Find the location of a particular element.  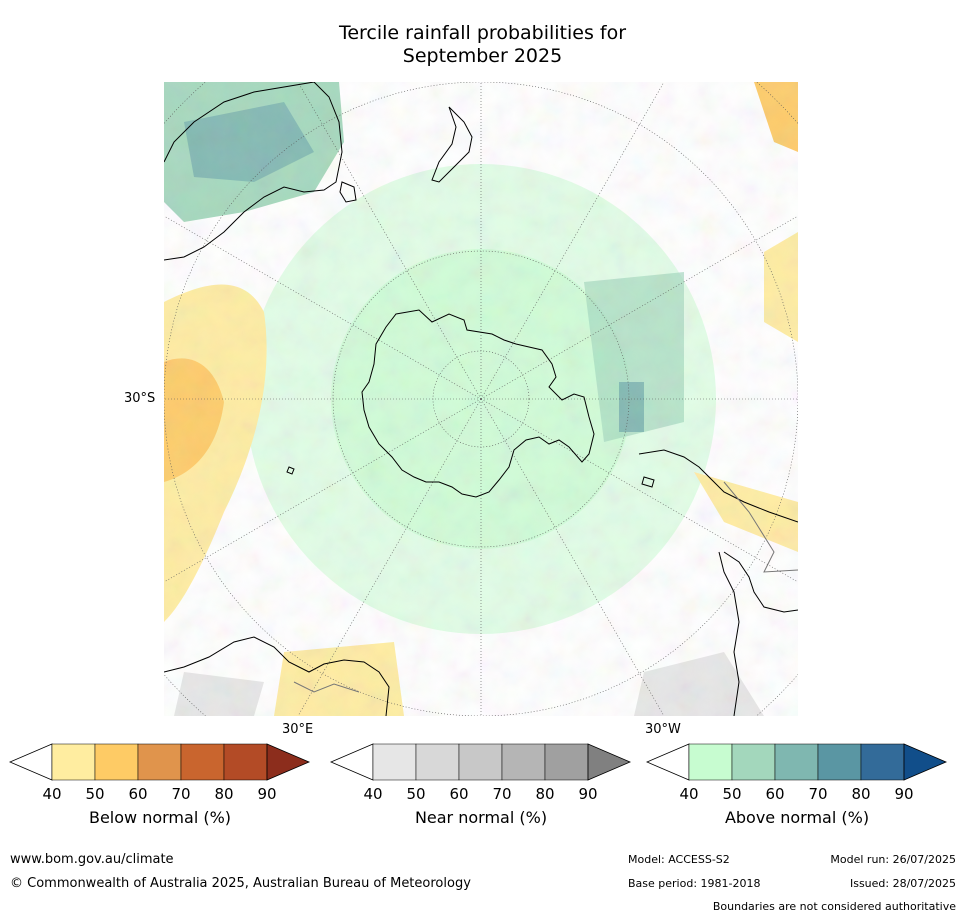

website-link: www.bom.gov.au/climate is located at coordinates (92, 859).